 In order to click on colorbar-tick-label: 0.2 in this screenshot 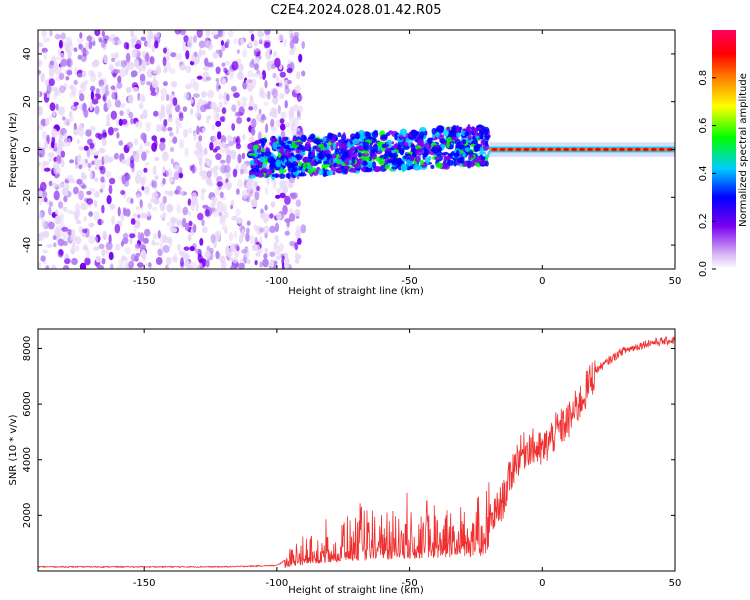, I will do `click(703, 221)`.